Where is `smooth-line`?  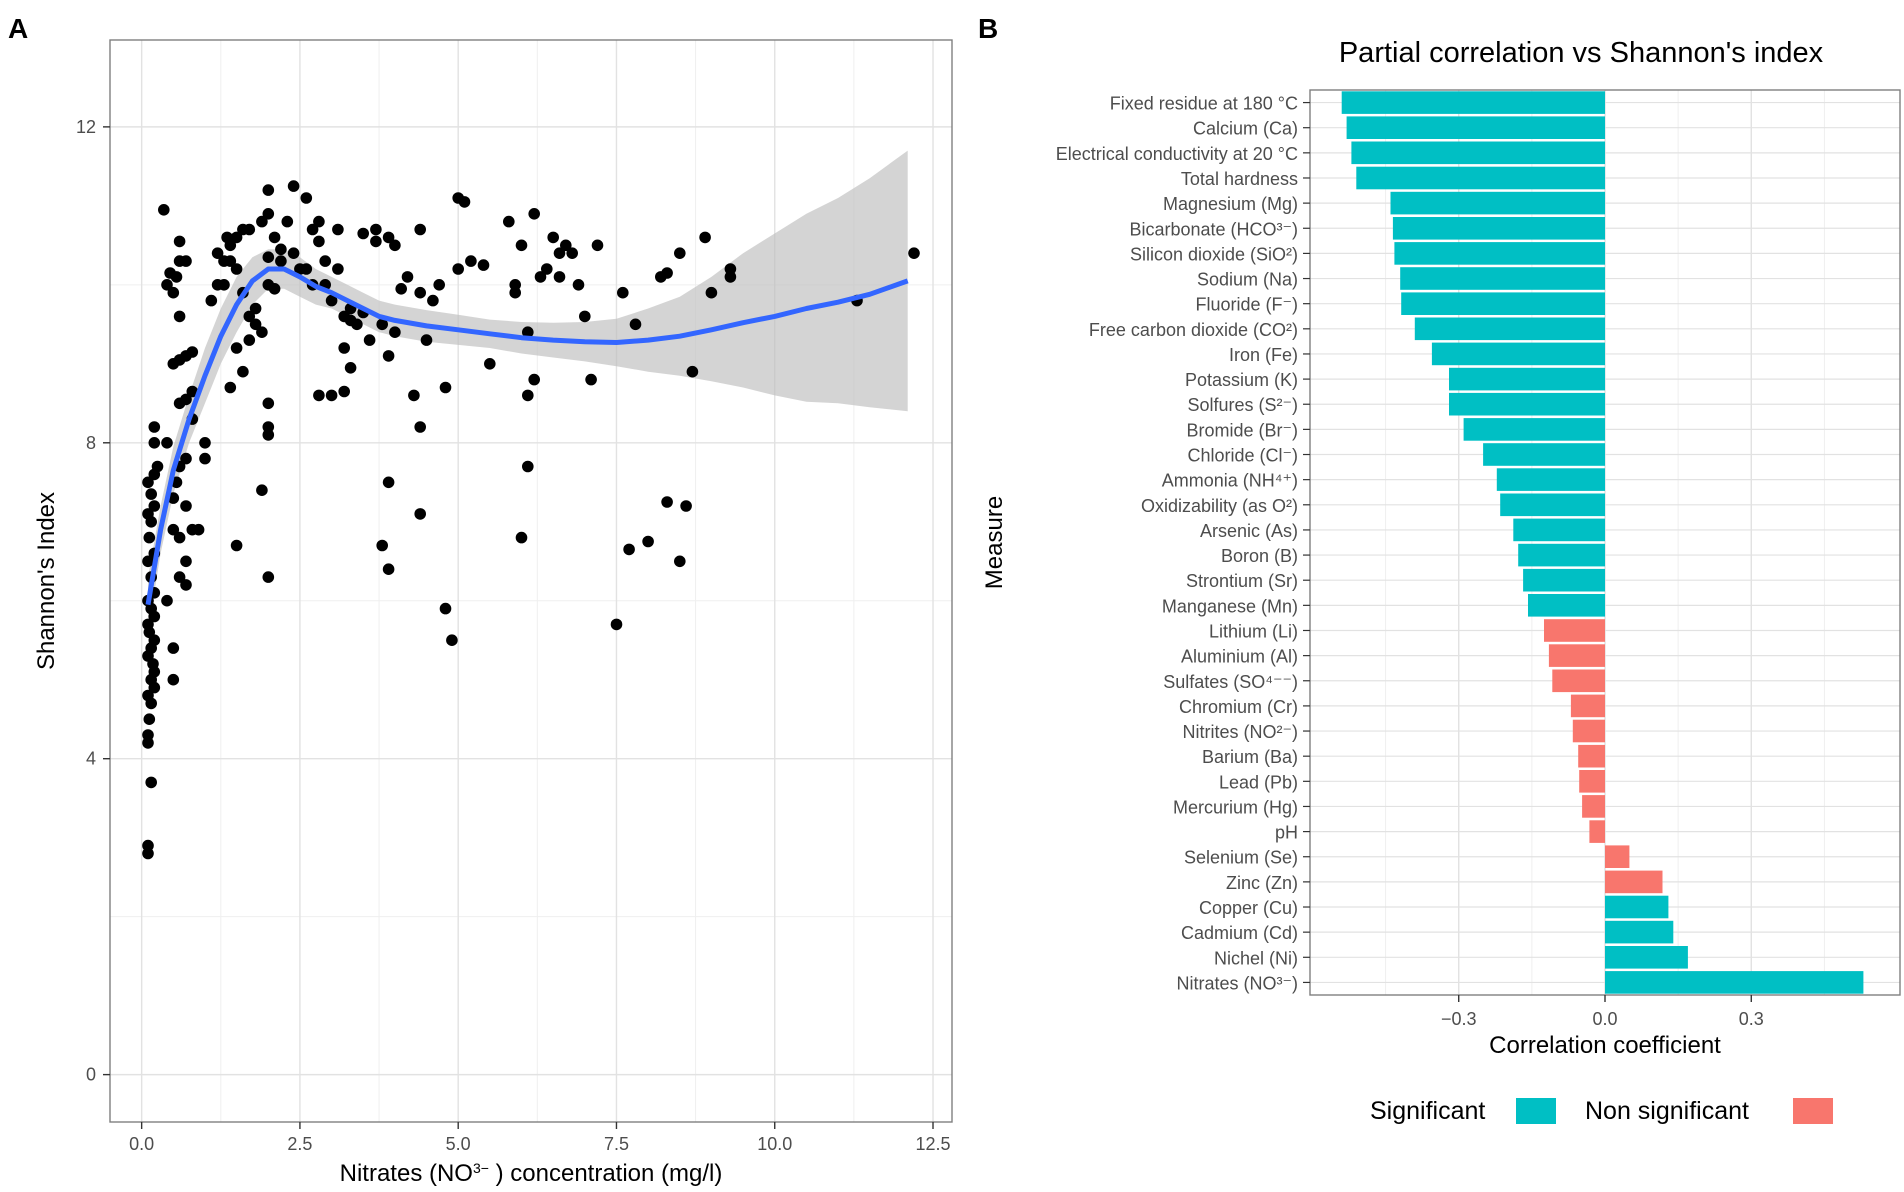 smooth-line is located at coordinates (527, 436).